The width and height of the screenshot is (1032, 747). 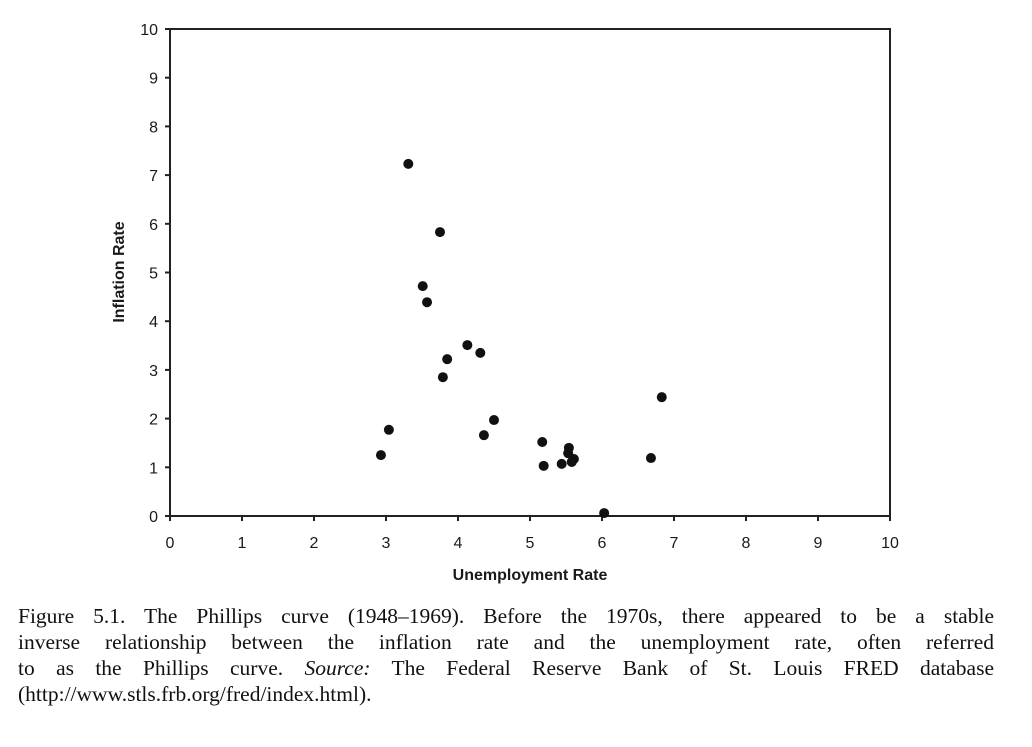 I want to click on y-tick-label: 1, so click(x=153, y=468).